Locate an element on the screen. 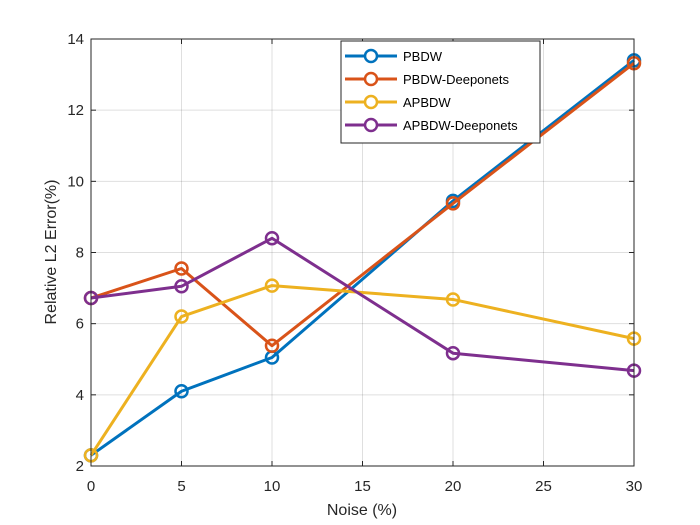 The image size is (700, 525). legend-item-pbdw-deeponets: PBDW-Deeponets is located at coordinates (427, 79).